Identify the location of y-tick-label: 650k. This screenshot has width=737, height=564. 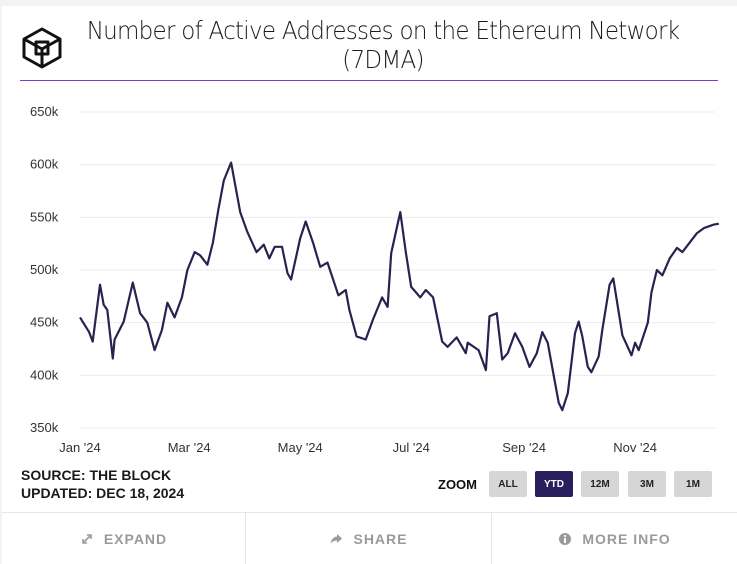
(44, 111).